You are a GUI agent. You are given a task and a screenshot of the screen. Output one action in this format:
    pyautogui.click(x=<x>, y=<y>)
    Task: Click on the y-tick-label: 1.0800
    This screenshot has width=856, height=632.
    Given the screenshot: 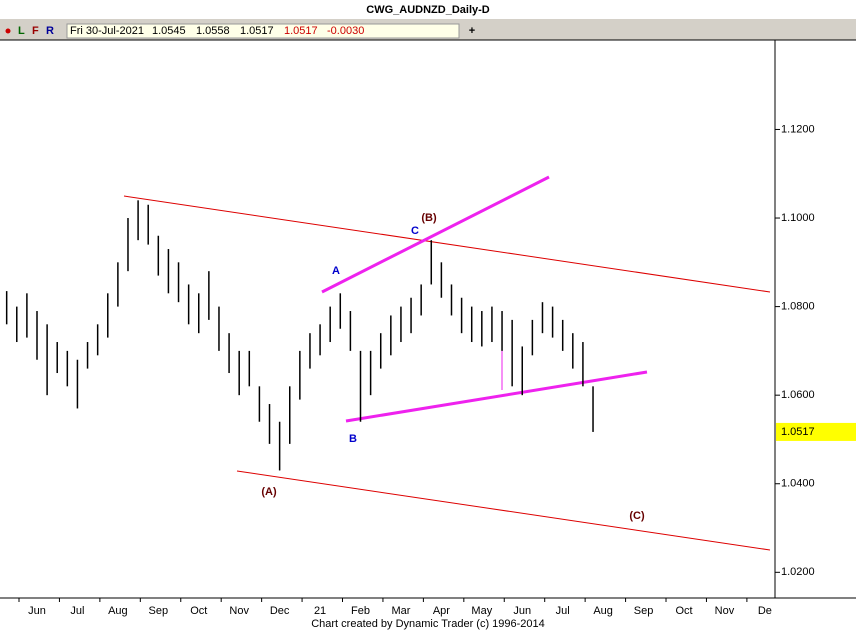 What is the action you would take?
    pyautogui.click(x=798, y=307)
    